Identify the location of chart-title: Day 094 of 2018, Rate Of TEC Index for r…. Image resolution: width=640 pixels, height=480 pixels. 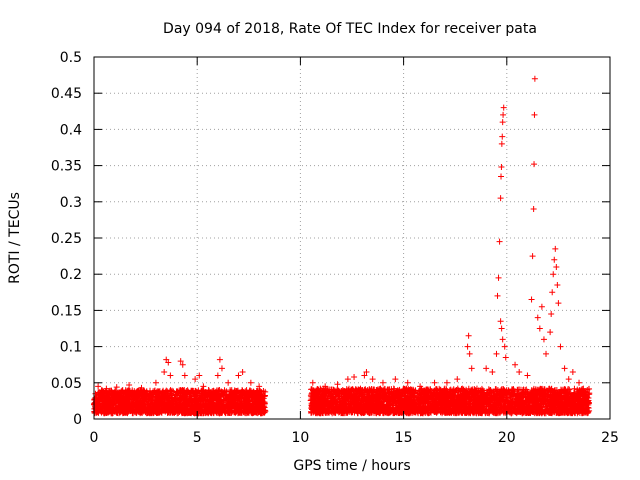
(350, 29).